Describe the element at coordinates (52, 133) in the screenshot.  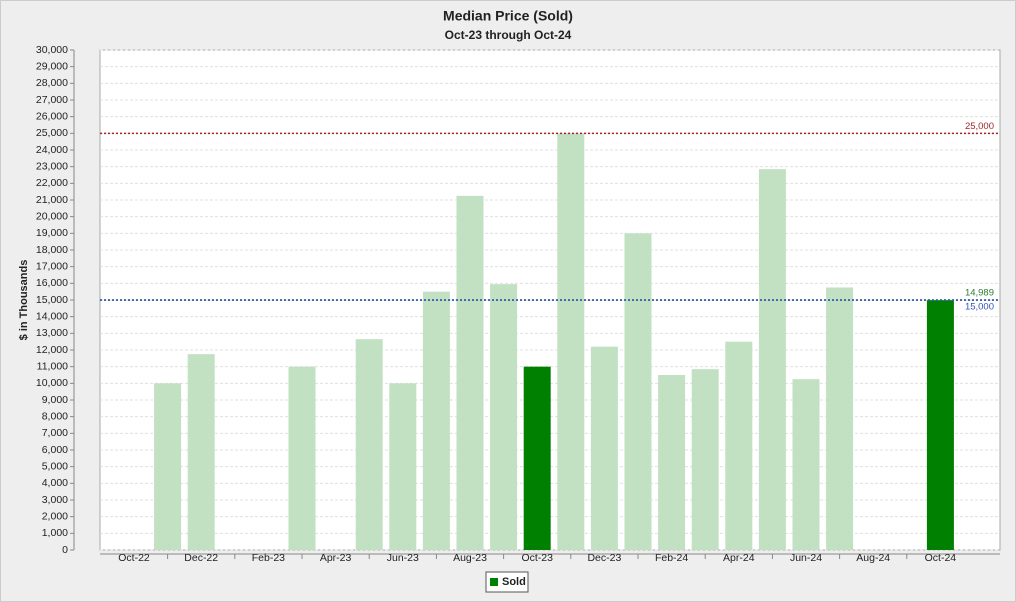
I see `y-tick-label: 25,000` at that location.